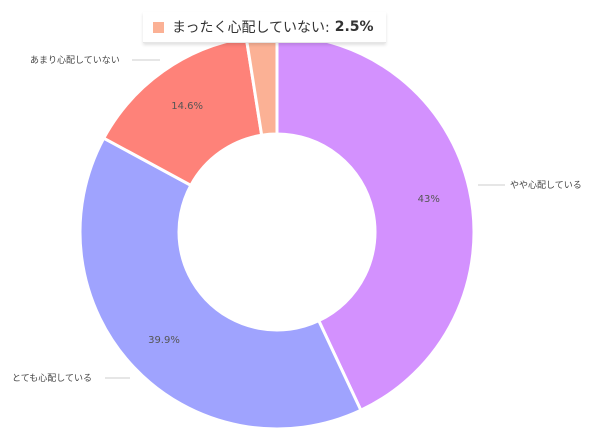 The width and height of the screenshot is (600, 432). I want to click on tooltip-swatch, so click(158, 27).